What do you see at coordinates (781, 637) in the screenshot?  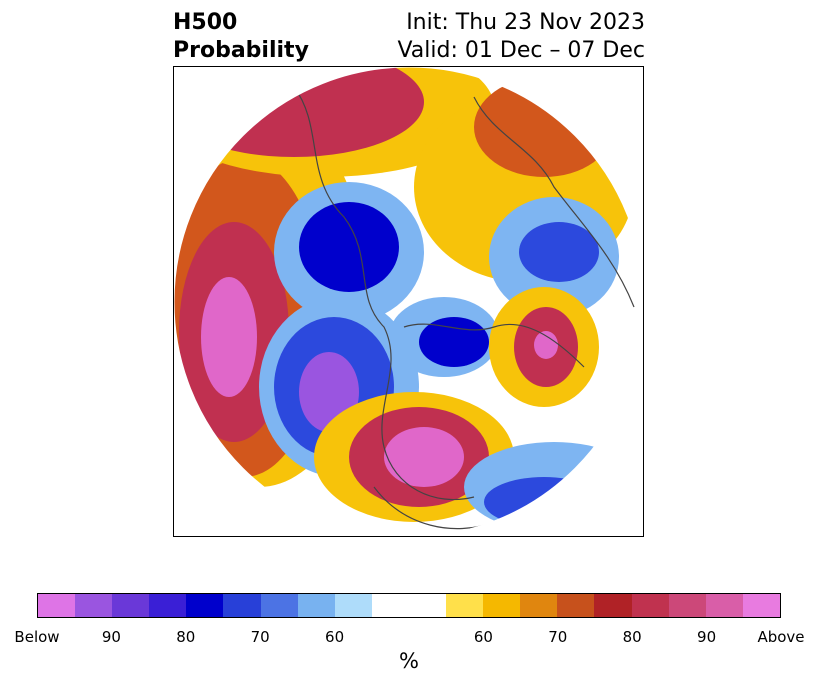 I see `colorbar-tick-label: Above` at bounding box center [781, 637].